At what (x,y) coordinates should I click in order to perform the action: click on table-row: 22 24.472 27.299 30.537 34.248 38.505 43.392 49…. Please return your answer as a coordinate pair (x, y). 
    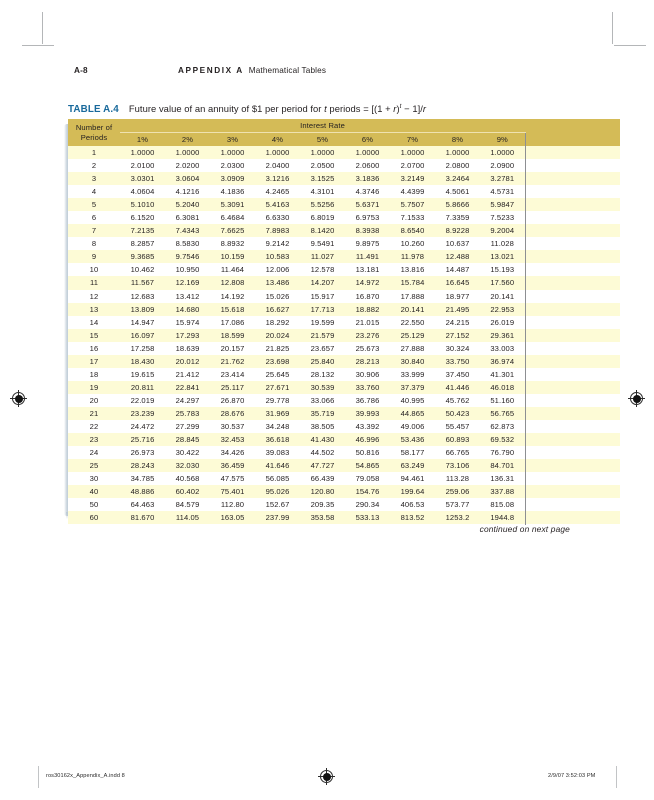
    Looking at the image, I should click on (344, 426).